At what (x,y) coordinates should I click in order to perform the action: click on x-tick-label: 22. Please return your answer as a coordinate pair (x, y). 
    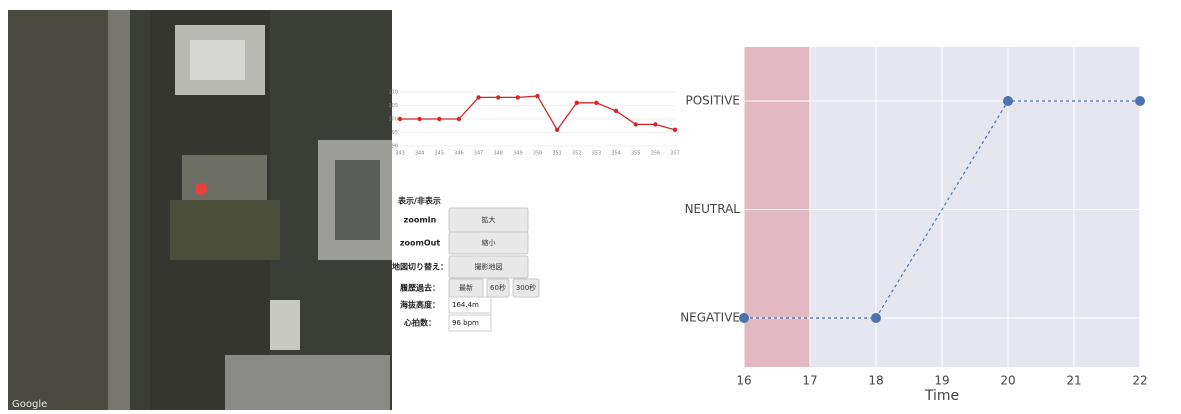
    Looking at the image, I should click on (1139, 381).